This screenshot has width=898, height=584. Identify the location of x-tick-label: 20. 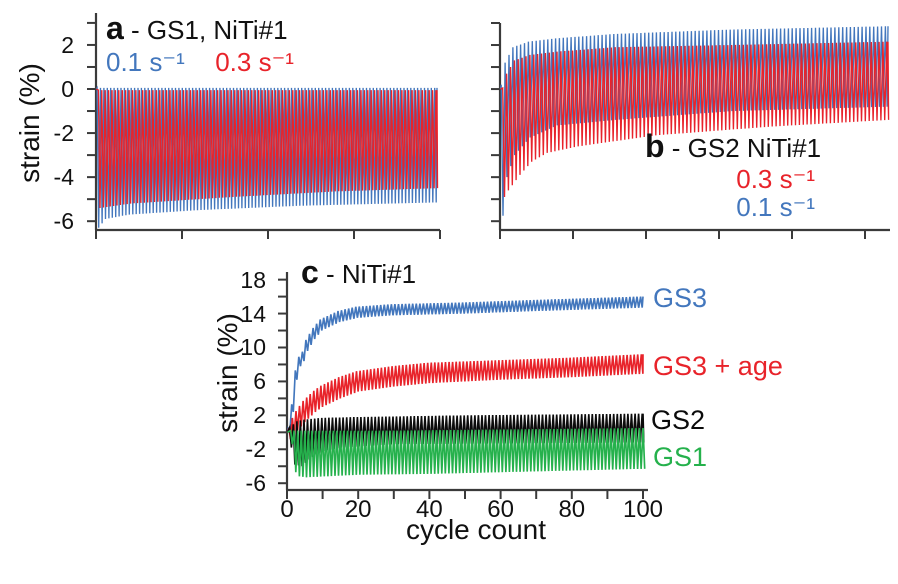
(358, 509).